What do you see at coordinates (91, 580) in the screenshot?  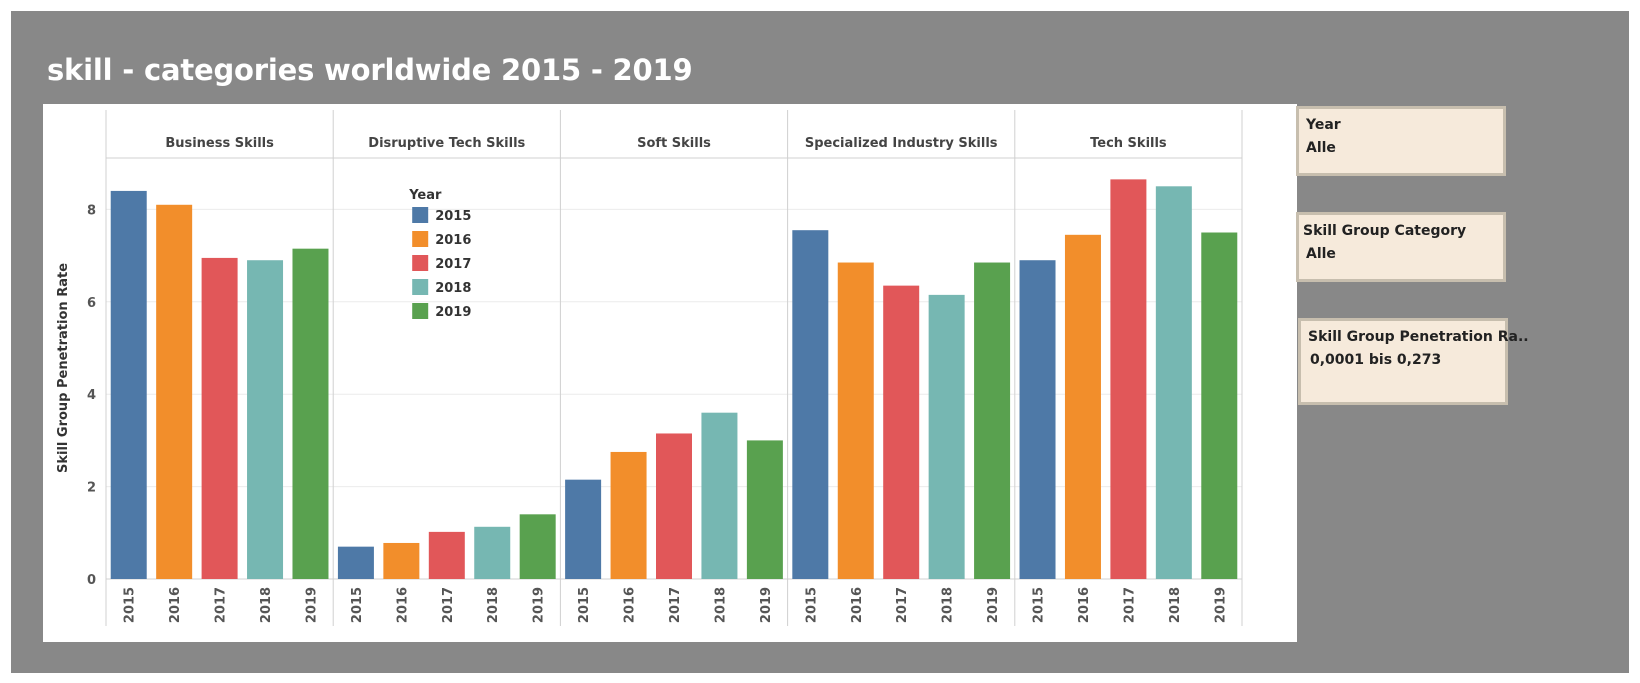 I see `y-tick-label: 0` at bounding box center [91, 580].